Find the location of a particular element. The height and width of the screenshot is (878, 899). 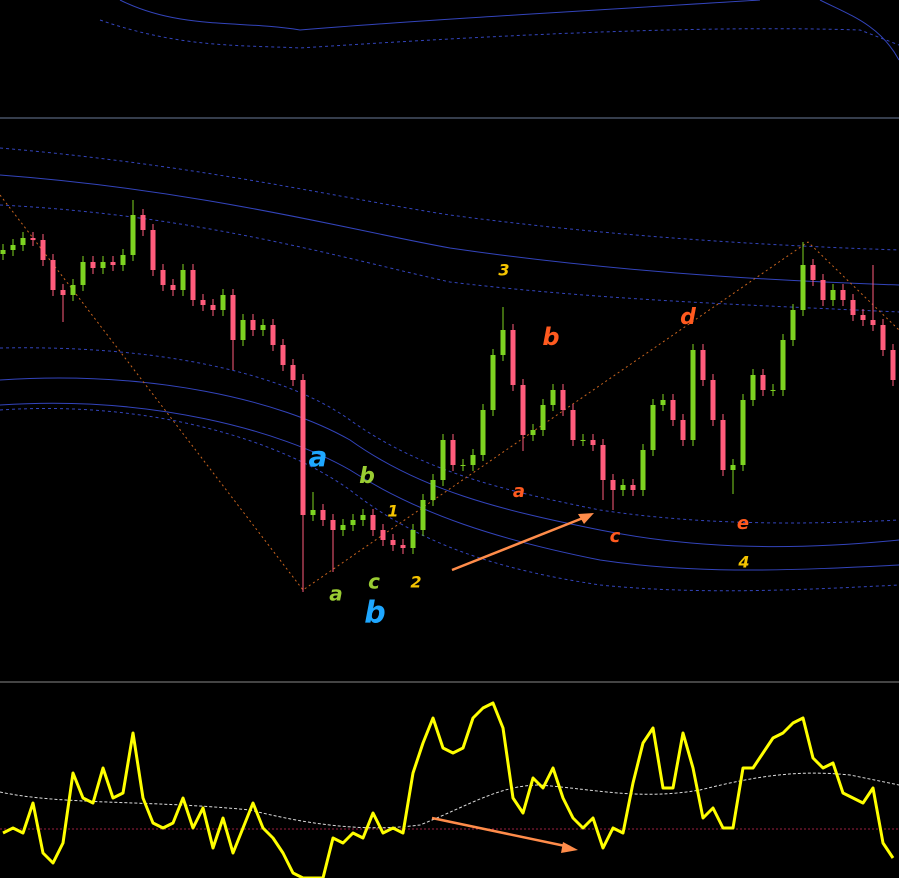

wave-label: d is located at coordinates (688, 317).